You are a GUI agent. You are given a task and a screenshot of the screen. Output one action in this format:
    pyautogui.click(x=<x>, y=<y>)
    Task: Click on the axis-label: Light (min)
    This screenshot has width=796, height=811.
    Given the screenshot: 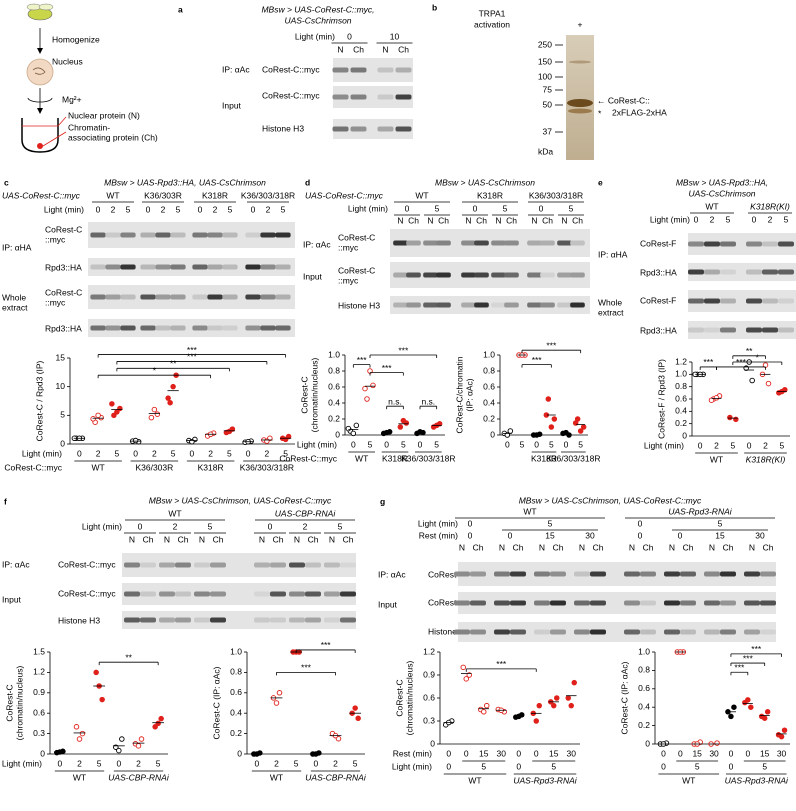 What is the action you would take?
    pyautogui.click(x=438, y=523)
    